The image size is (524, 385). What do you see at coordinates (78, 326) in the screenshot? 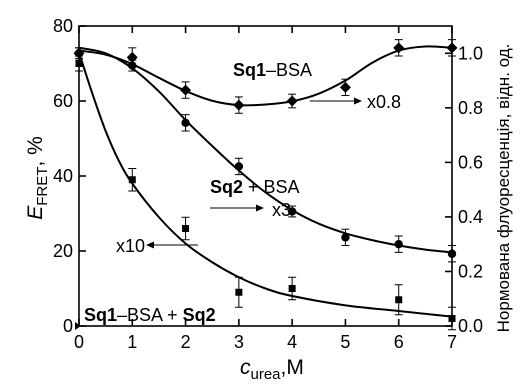
I see `origin-marker` at bounding box center [78, 326].